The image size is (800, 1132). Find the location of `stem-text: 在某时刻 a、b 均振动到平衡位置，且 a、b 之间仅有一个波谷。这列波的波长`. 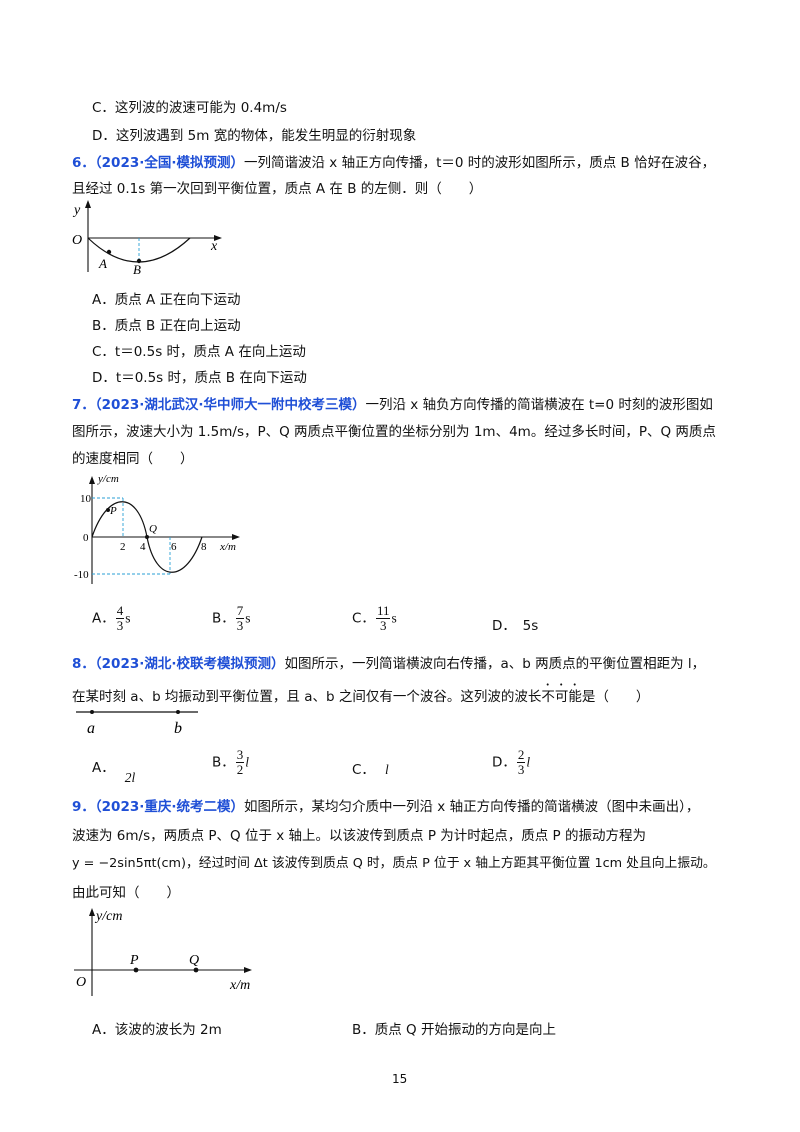

stem-text: 在某时刻 a、b 均振动到平衡位置，且 a、b 之间仅有一个波谷。这列波的波长 is located at coordinates (307, 697).